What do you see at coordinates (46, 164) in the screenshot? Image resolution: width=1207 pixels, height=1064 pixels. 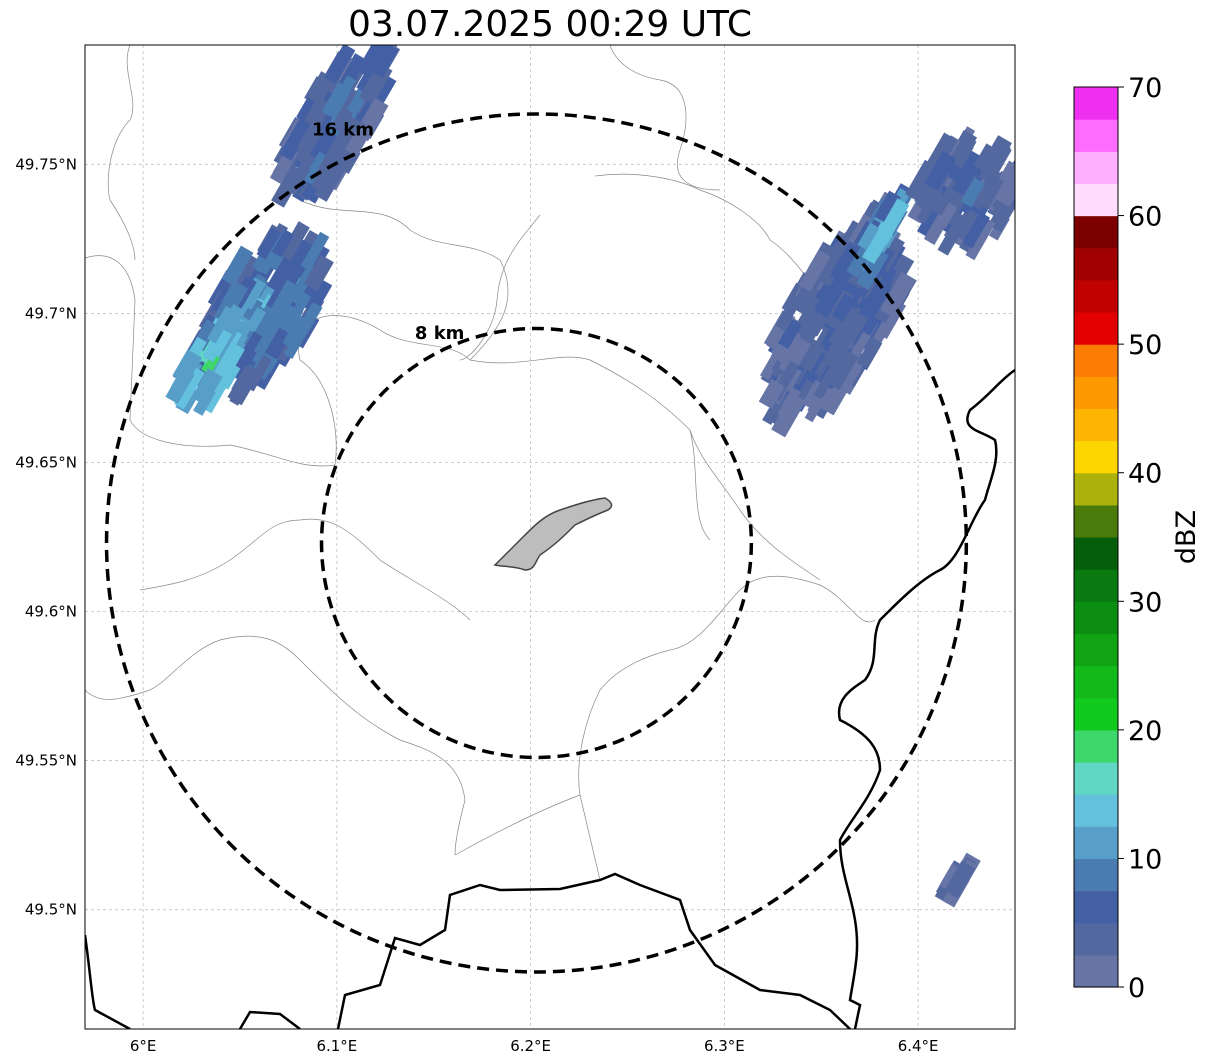 I see `lat-tick-label: 49.75°N` at bounding box center [46, 164].